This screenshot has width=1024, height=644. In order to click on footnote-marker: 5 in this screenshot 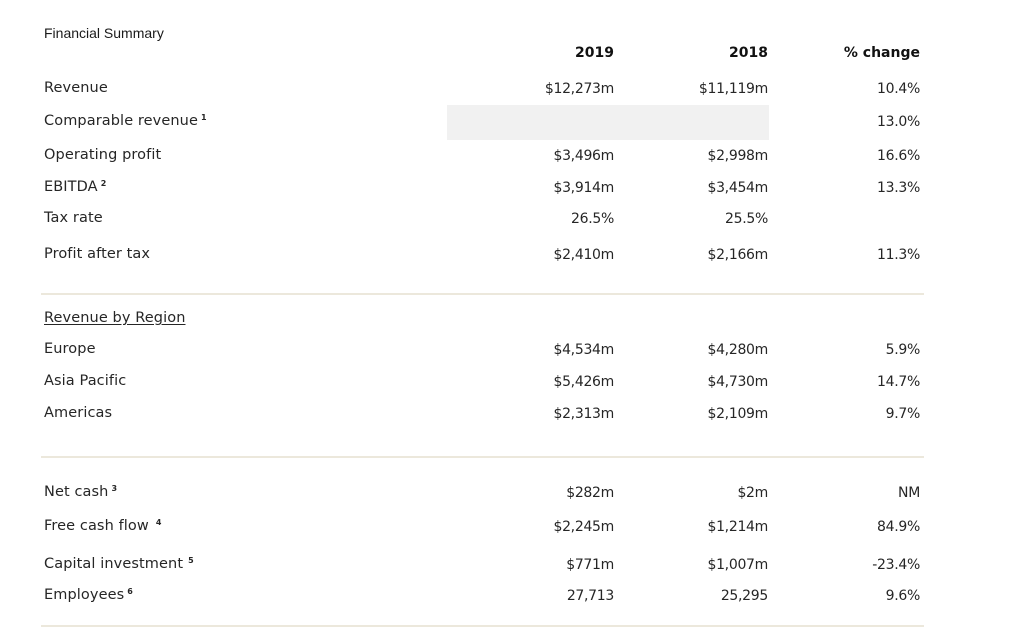, I will do `click(191, 560)`.